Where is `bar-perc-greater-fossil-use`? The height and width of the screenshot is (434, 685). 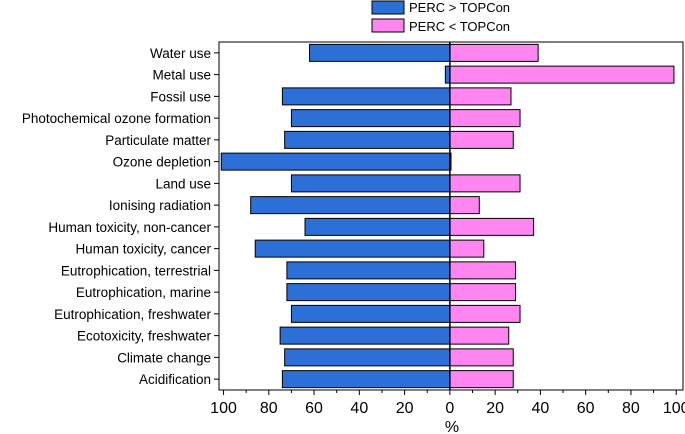
bar-perc-greater-fossil-use is located at coordinates (366, 96).